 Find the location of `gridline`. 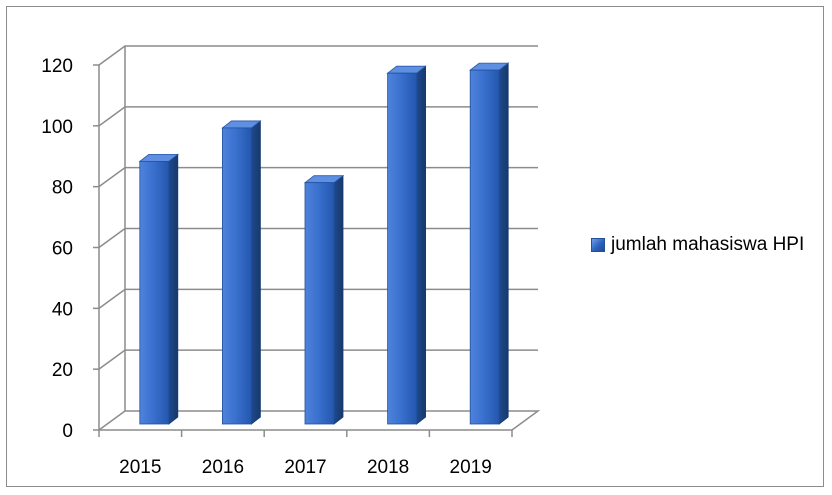

gridline is located at coordinates (318, 55).